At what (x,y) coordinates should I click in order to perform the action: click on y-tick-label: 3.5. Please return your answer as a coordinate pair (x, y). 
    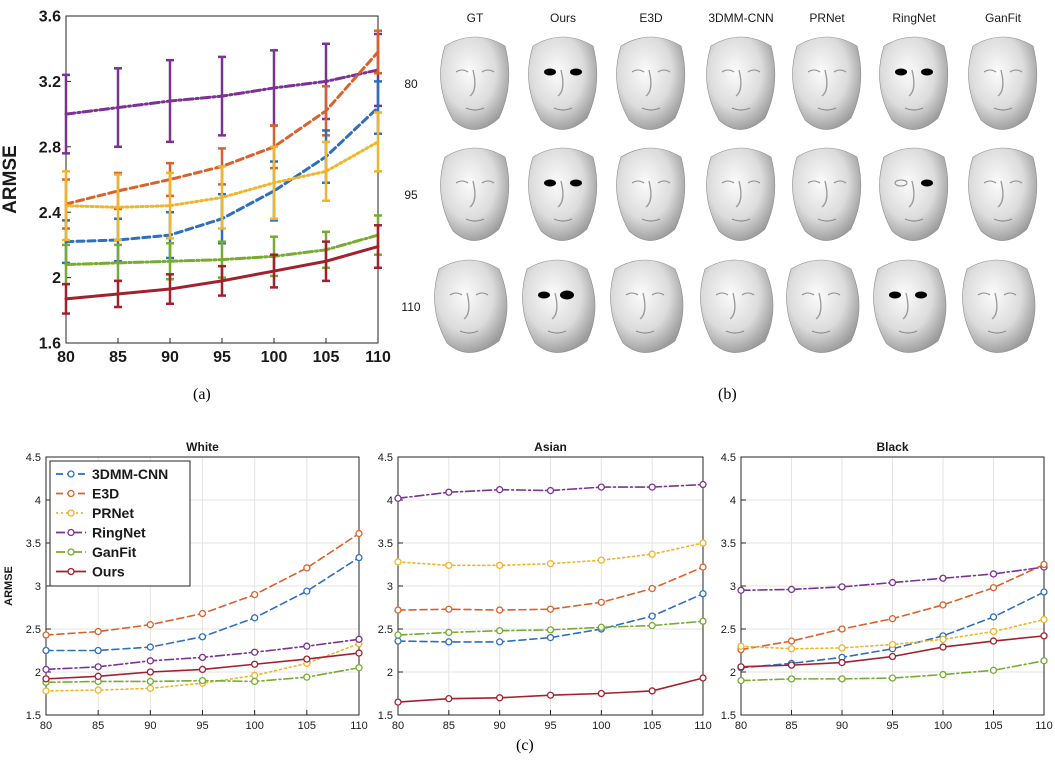
    Looking at the image, I should click on (33, 544).